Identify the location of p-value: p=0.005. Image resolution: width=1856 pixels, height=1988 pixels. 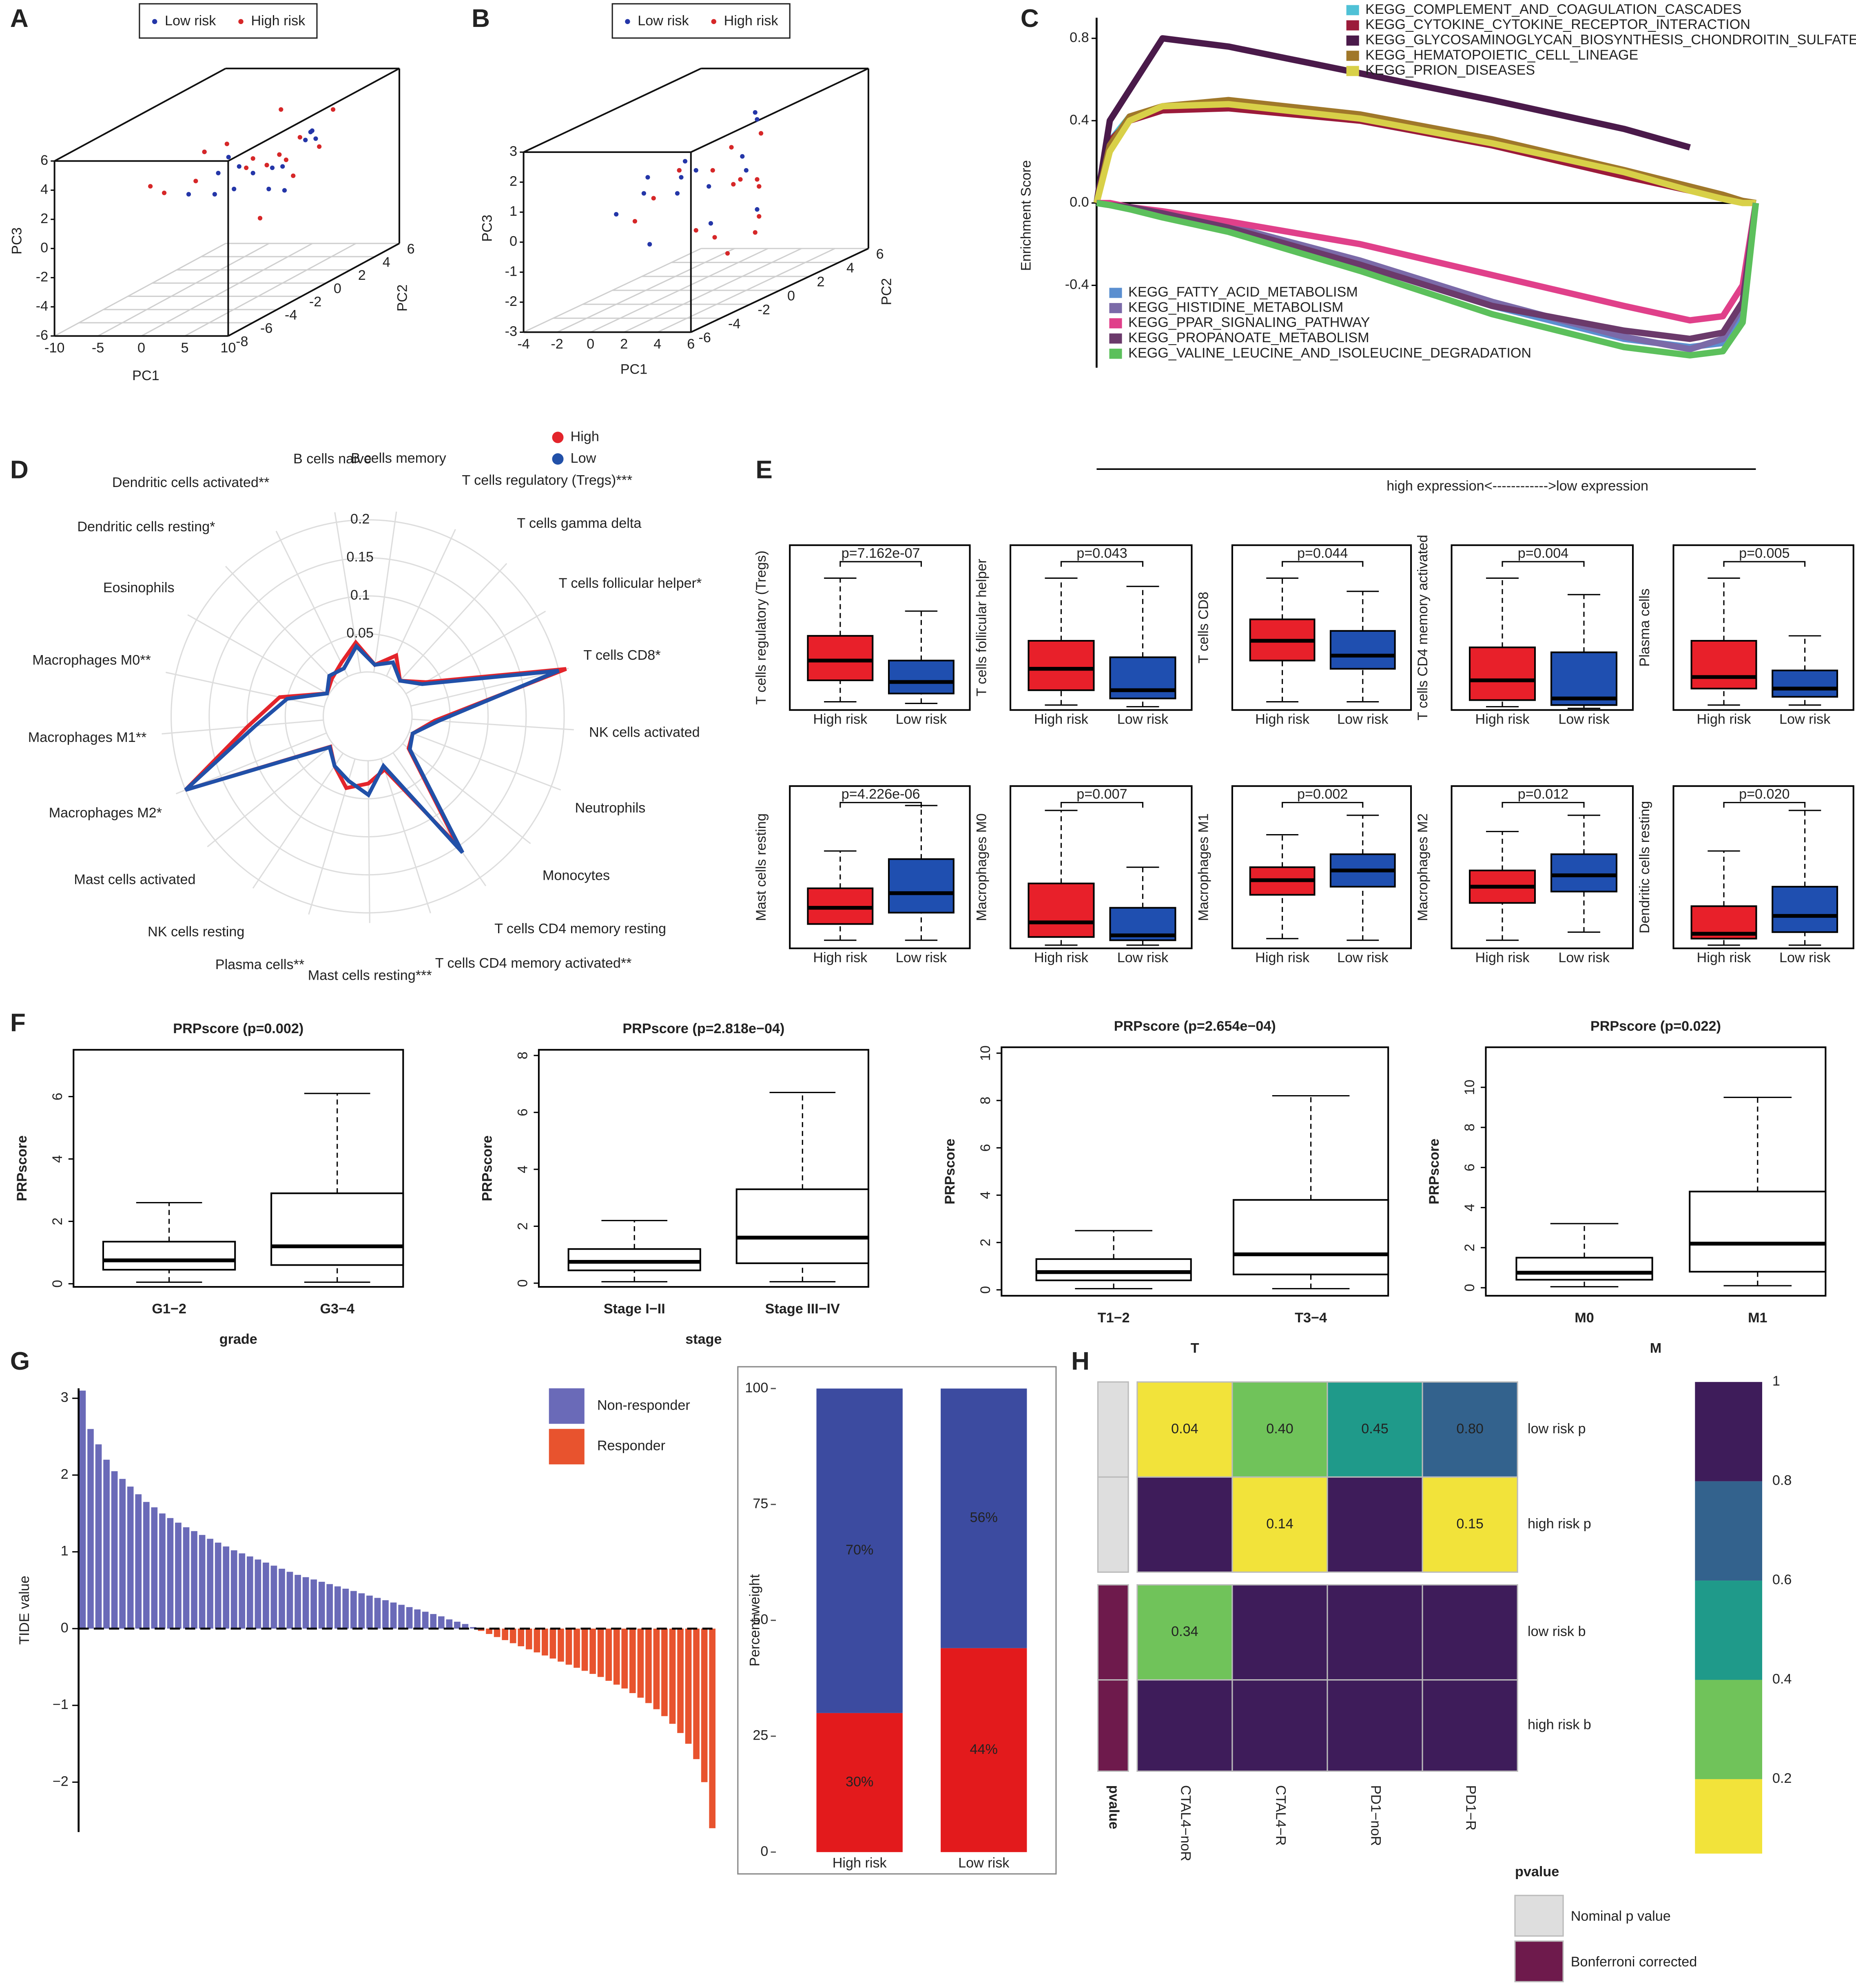
(1765, 553).